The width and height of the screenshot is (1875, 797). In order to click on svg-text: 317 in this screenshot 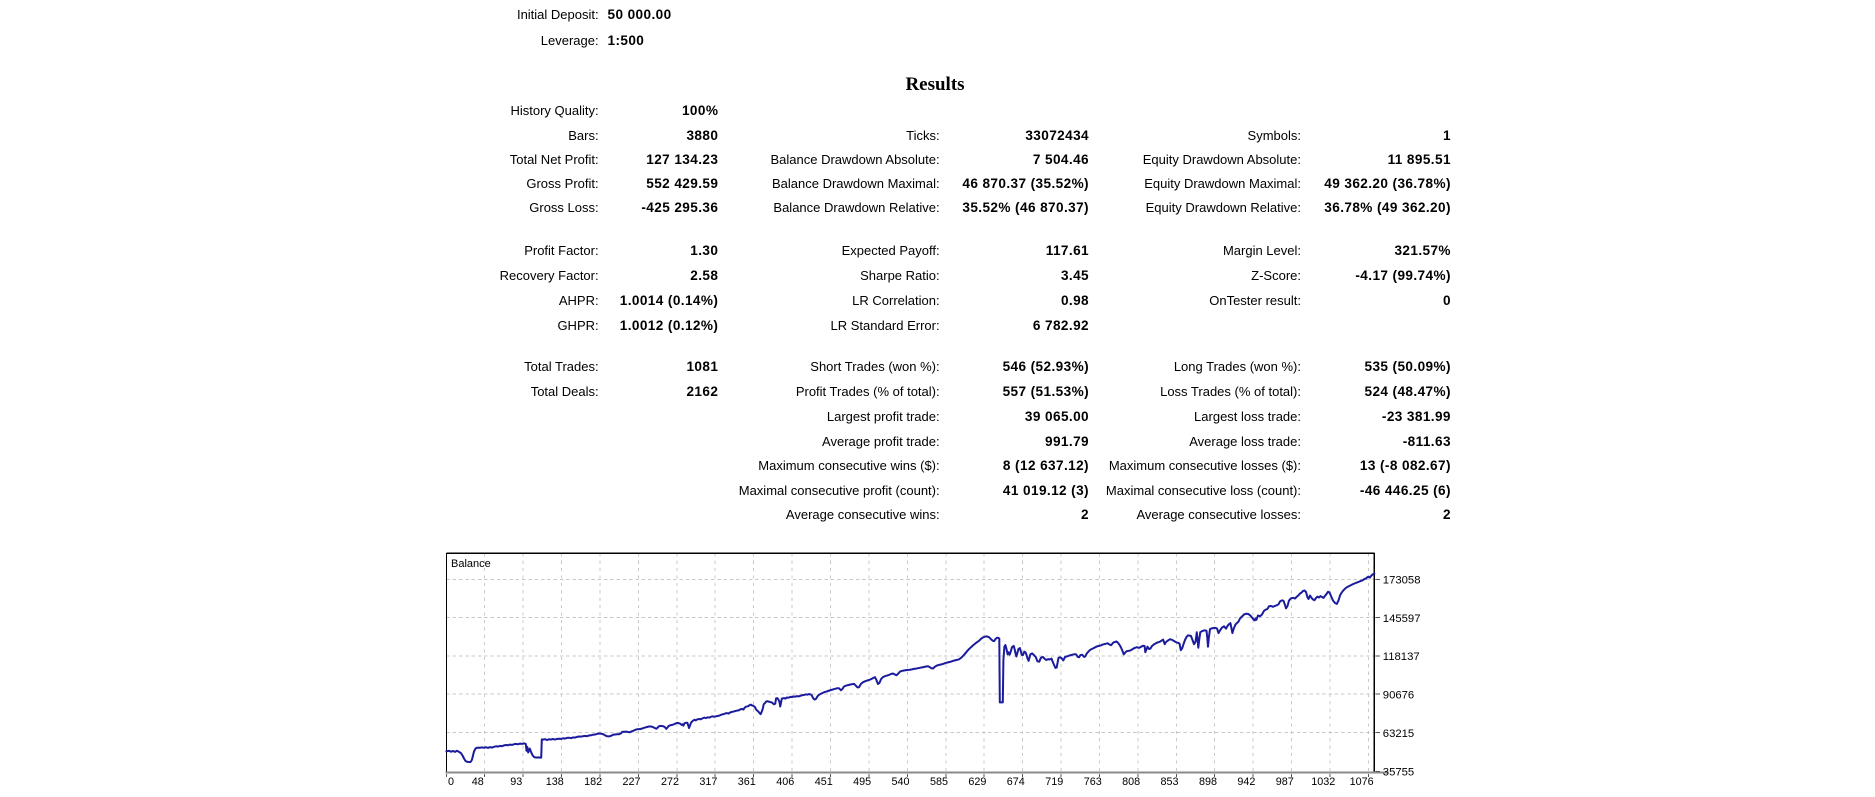, I will do `click(708, 782)`.